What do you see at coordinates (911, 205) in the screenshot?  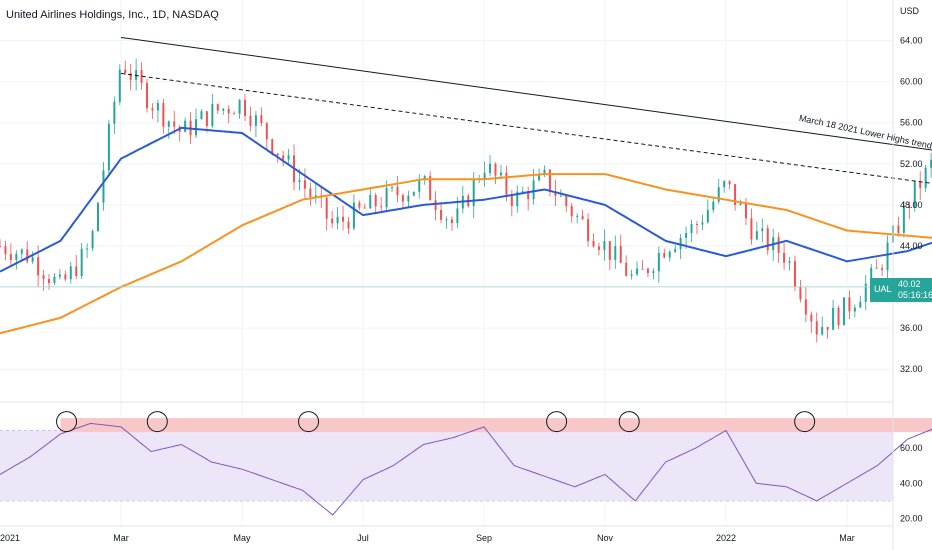 I see `y-tick-label: 48.00` at bounding box center [911, 205].